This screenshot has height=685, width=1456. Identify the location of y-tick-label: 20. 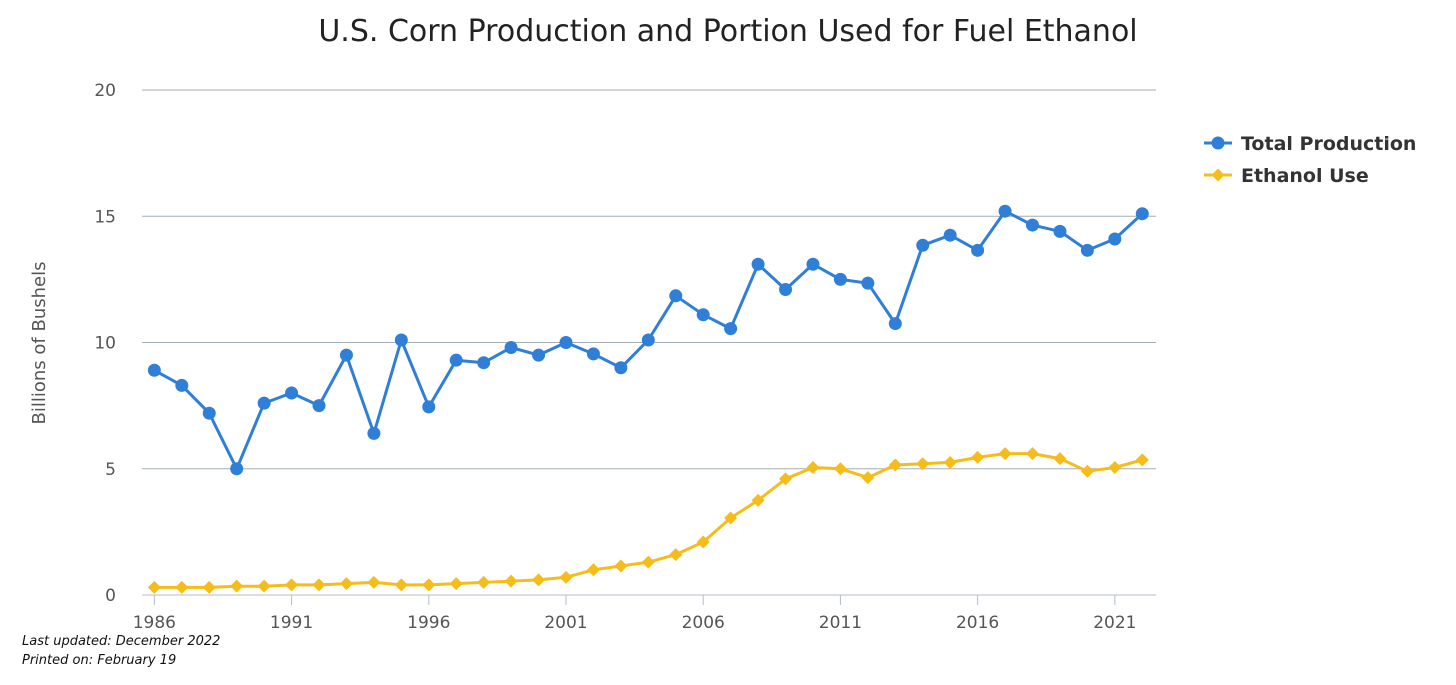
(105, 91).